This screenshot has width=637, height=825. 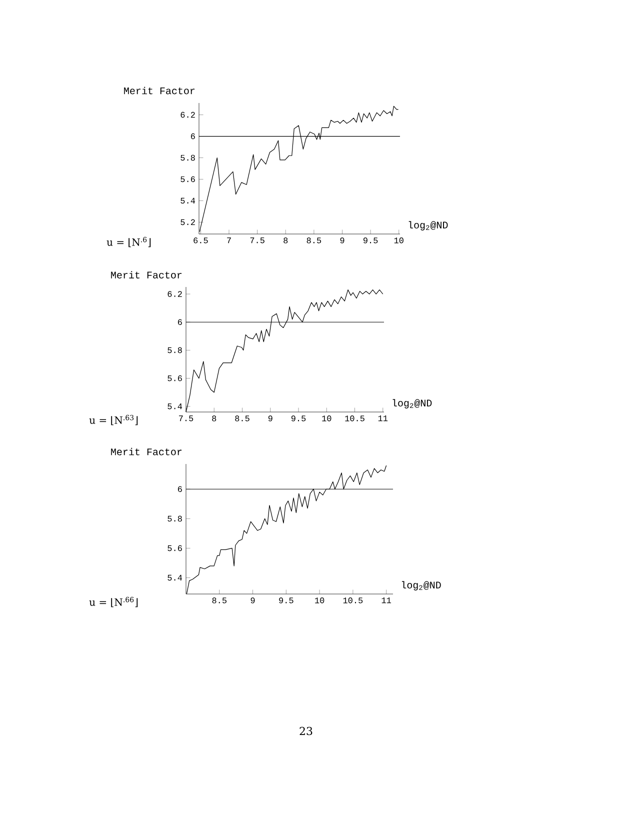 What do you see at coordinates (306, 731) in the screenshot?
I see `text: 23` at bounding box center [306, 731].